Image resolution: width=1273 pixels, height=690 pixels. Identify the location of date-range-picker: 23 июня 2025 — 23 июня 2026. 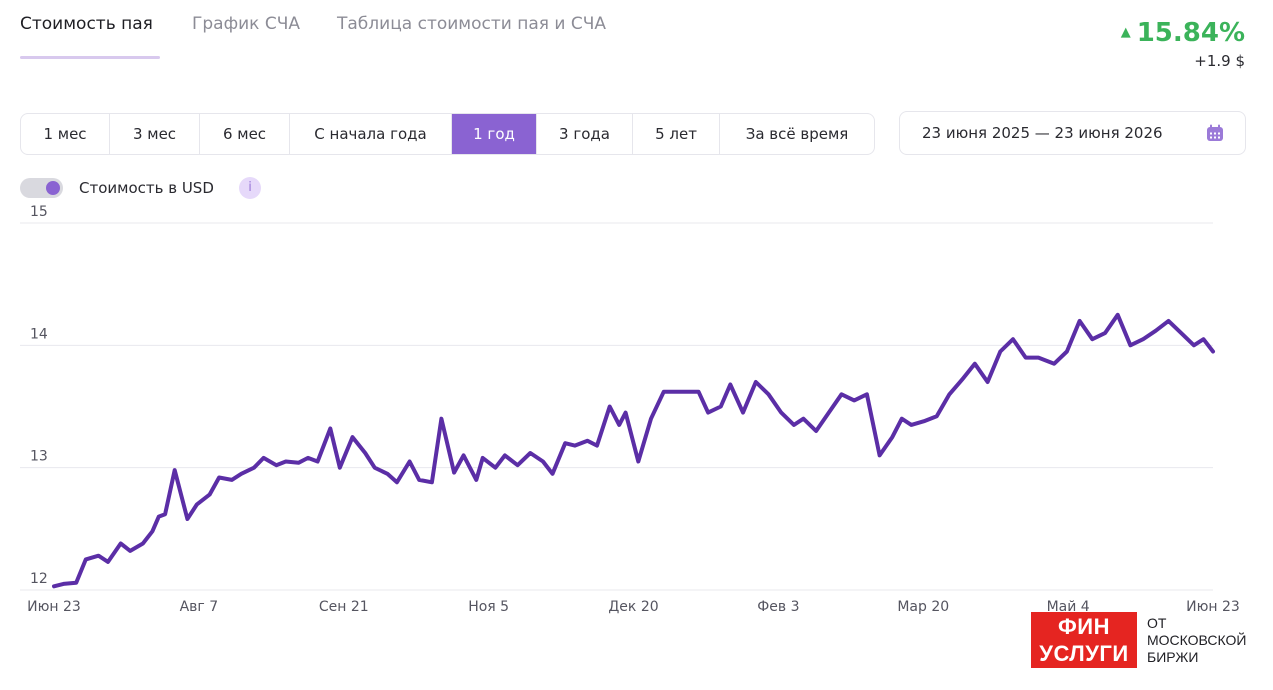
(1072, 133).